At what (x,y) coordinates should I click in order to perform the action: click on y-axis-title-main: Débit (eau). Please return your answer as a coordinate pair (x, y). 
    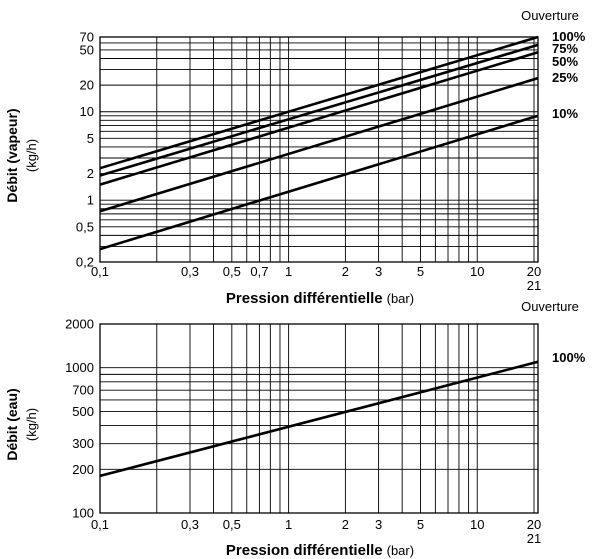
    Looking at the image, I should click on (12, 424).